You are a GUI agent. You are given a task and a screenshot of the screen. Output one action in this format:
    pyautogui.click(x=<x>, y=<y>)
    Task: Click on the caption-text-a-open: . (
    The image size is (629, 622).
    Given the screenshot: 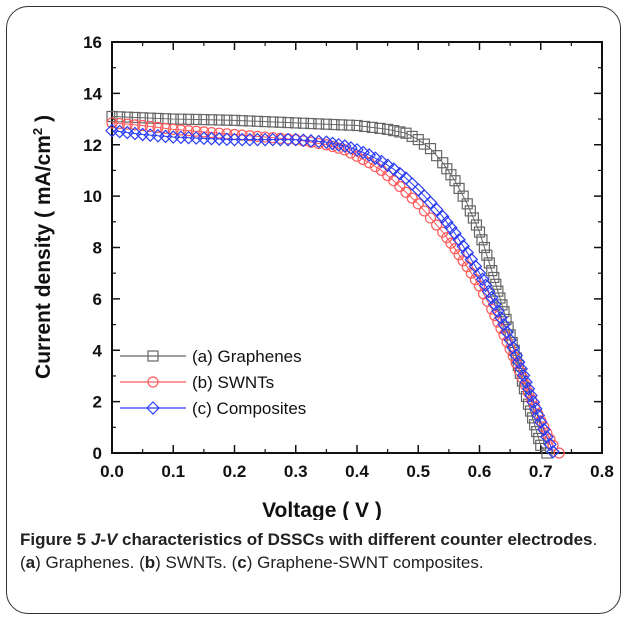 What is the action you would take?
    pyautogui.click(x=309, y=551)
    